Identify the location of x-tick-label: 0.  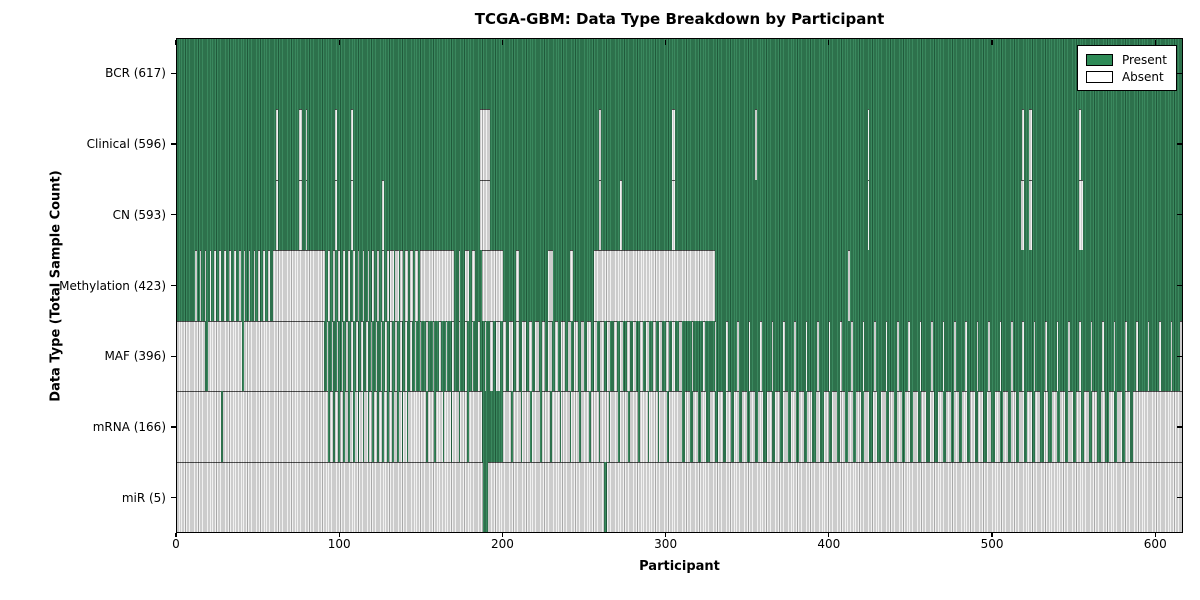
(176, 544).